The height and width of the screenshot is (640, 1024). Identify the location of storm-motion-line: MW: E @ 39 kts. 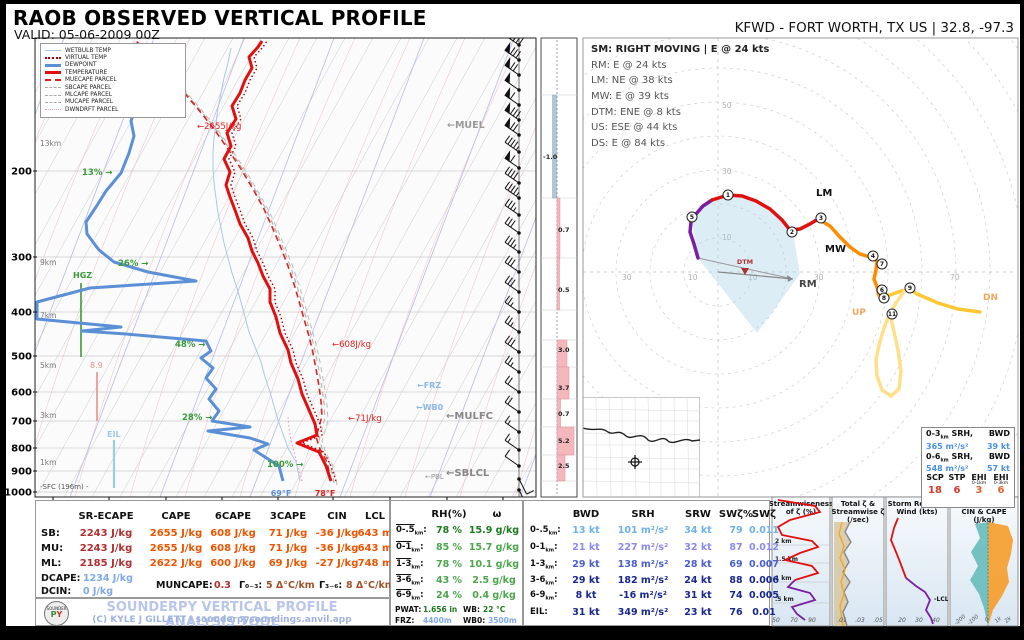
(630, 97).